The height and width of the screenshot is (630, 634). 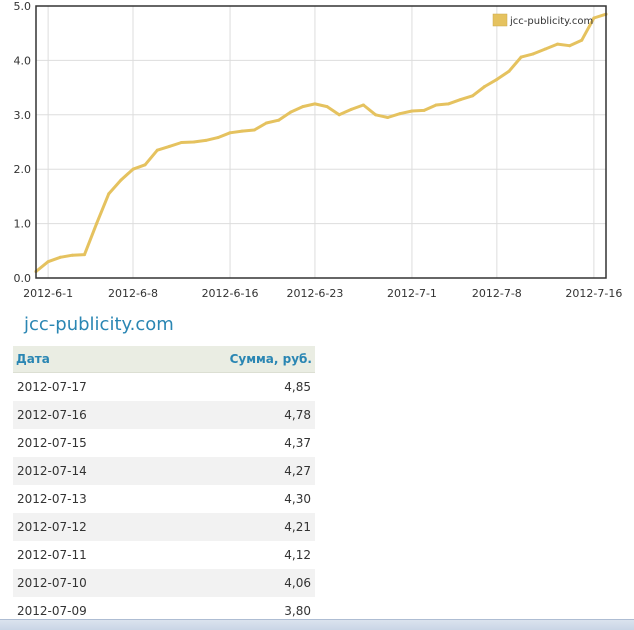 What do you see at coordinates (297, 443) in the screenshot?
I see `row-sum: 4,37` at bounding box center [297, 443].